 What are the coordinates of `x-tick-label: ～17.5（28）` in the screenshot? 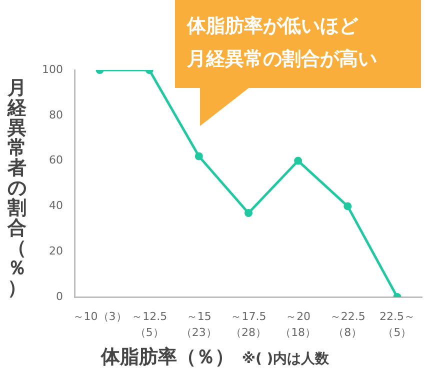 It's located at (248, 325).